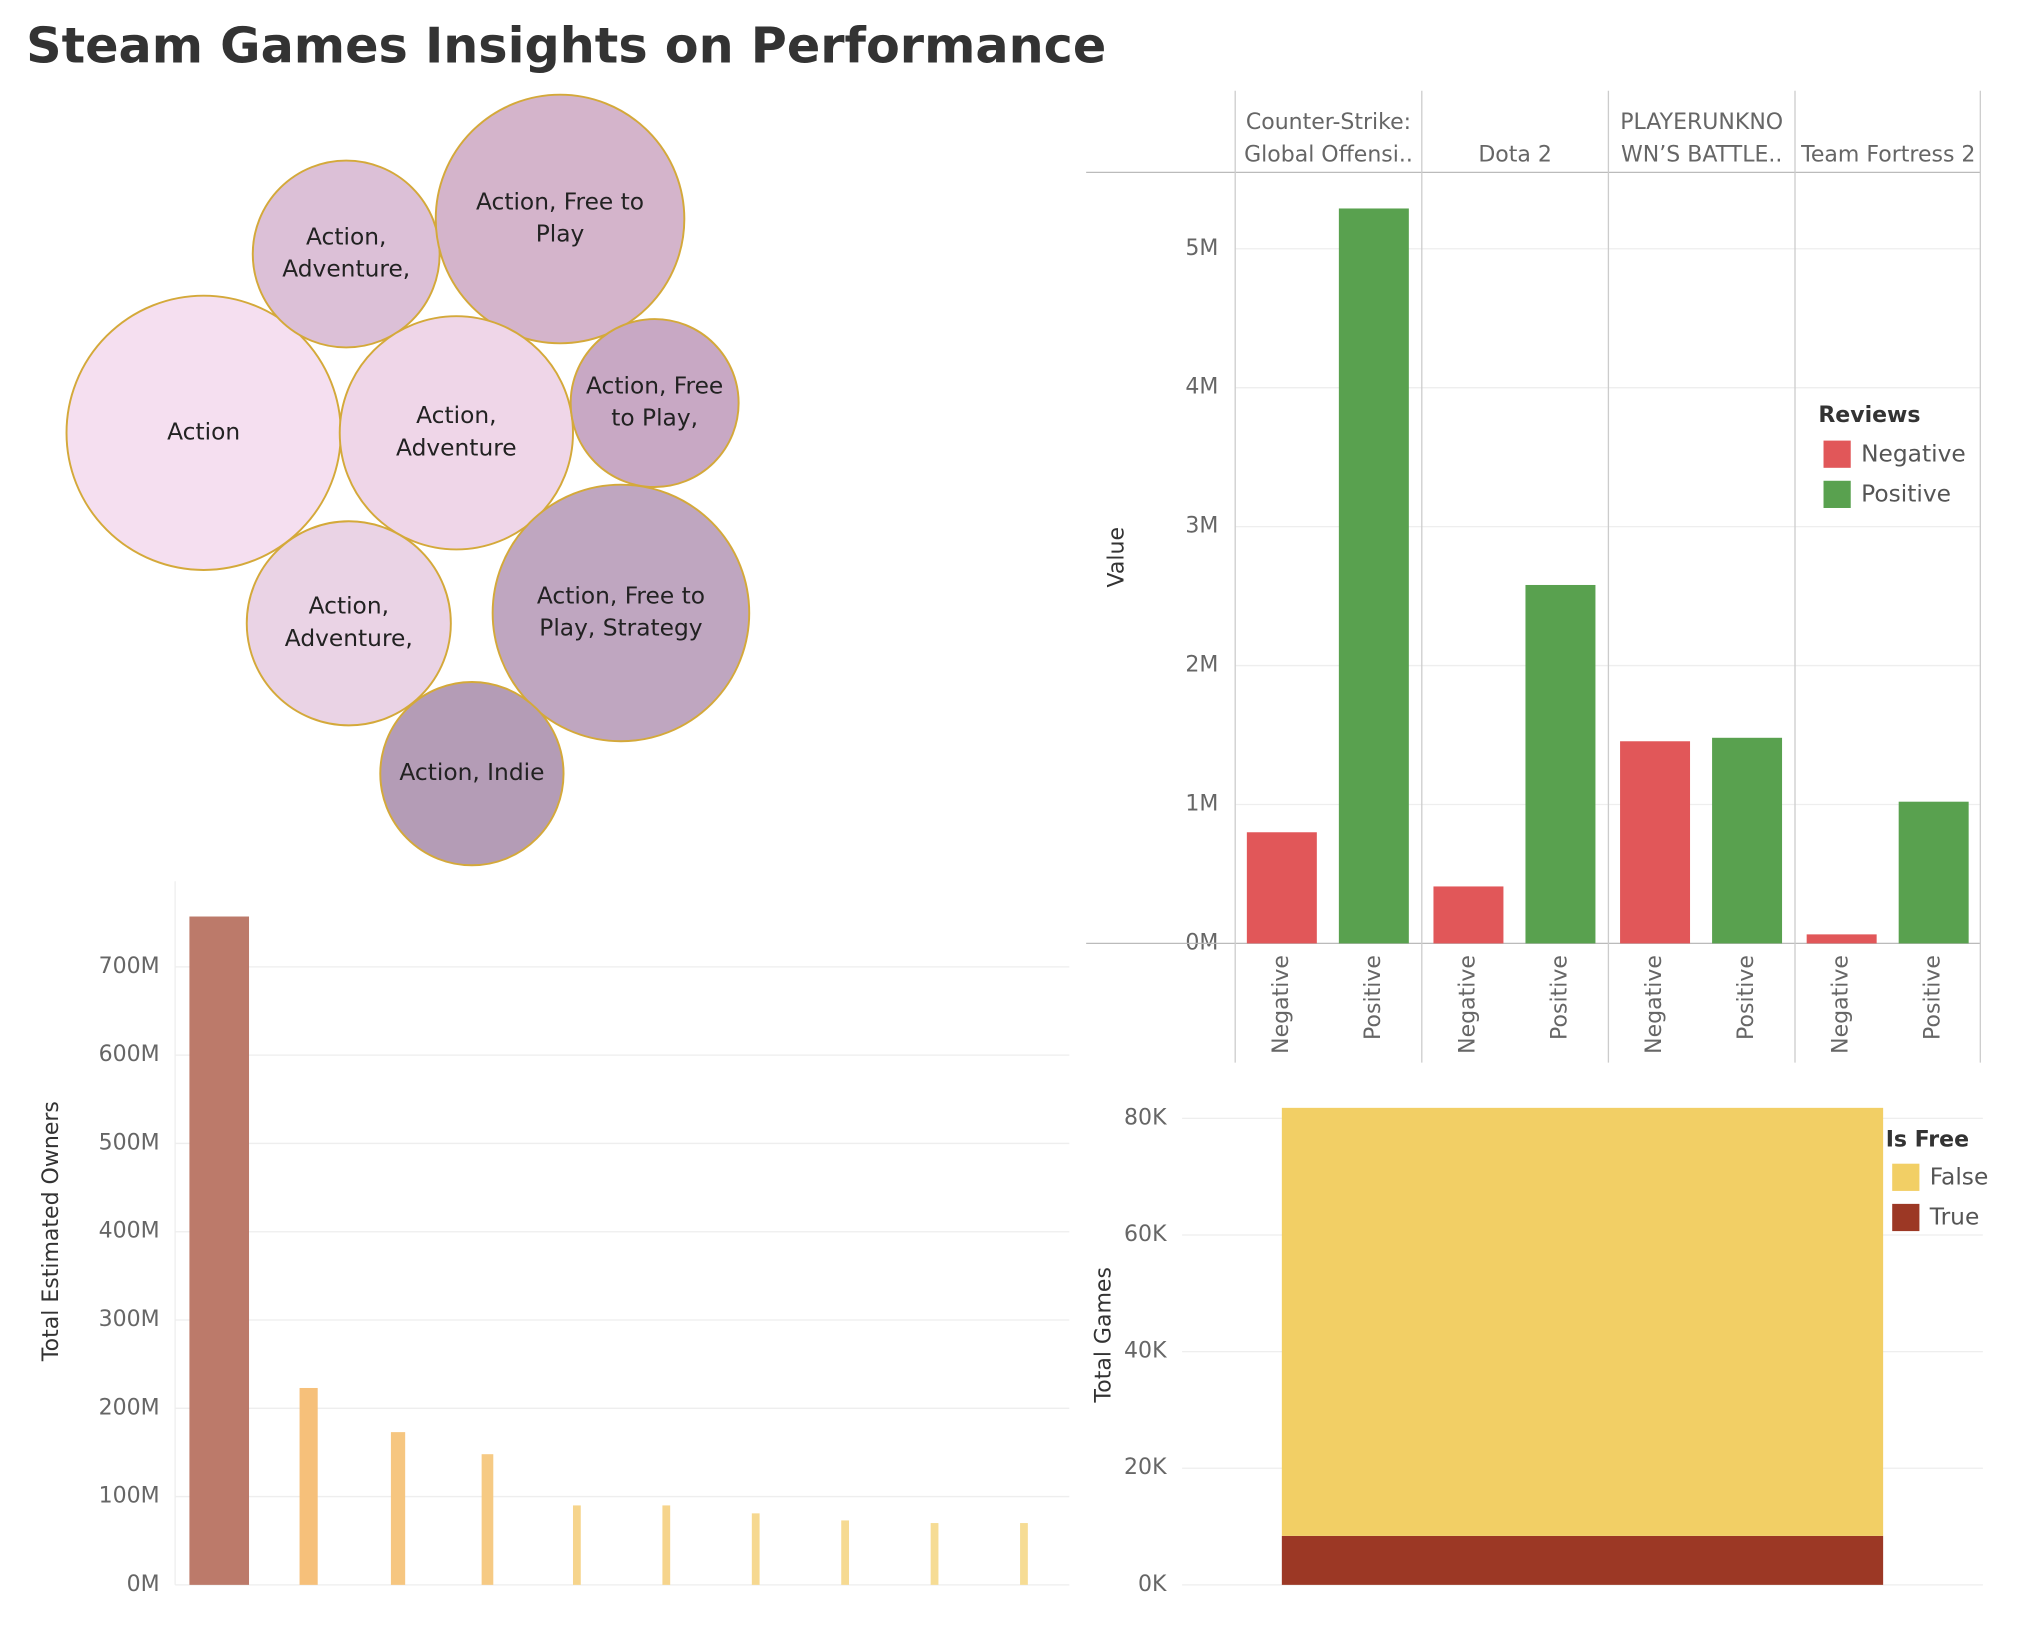 This screenshot has height=1638, width=2022. Describe the element at coordinates (1201, 665) in the screenshot. I see `y-tick-label: 2M` at that location.